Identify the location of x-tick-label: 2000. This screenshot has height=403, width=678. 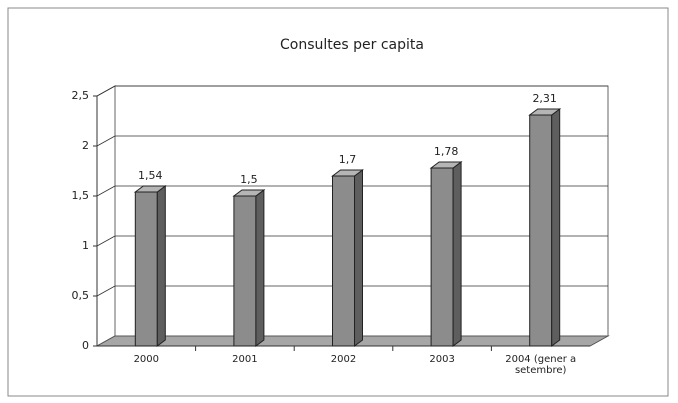
(146, 359).